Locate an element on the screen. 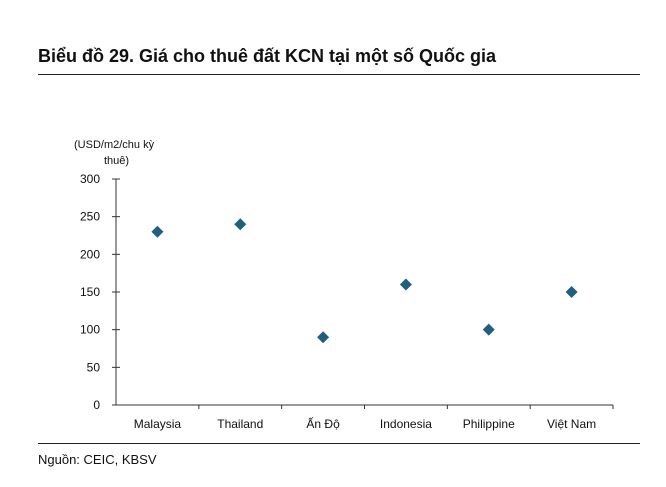 The image size is (666, 487). y-tick-label: 50 is located at coordinates (94, 367).